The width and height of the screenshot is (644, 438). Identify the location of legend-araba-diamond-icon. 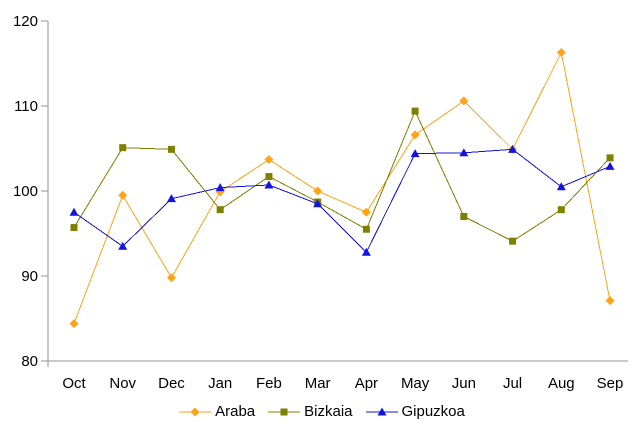
(195, 411).